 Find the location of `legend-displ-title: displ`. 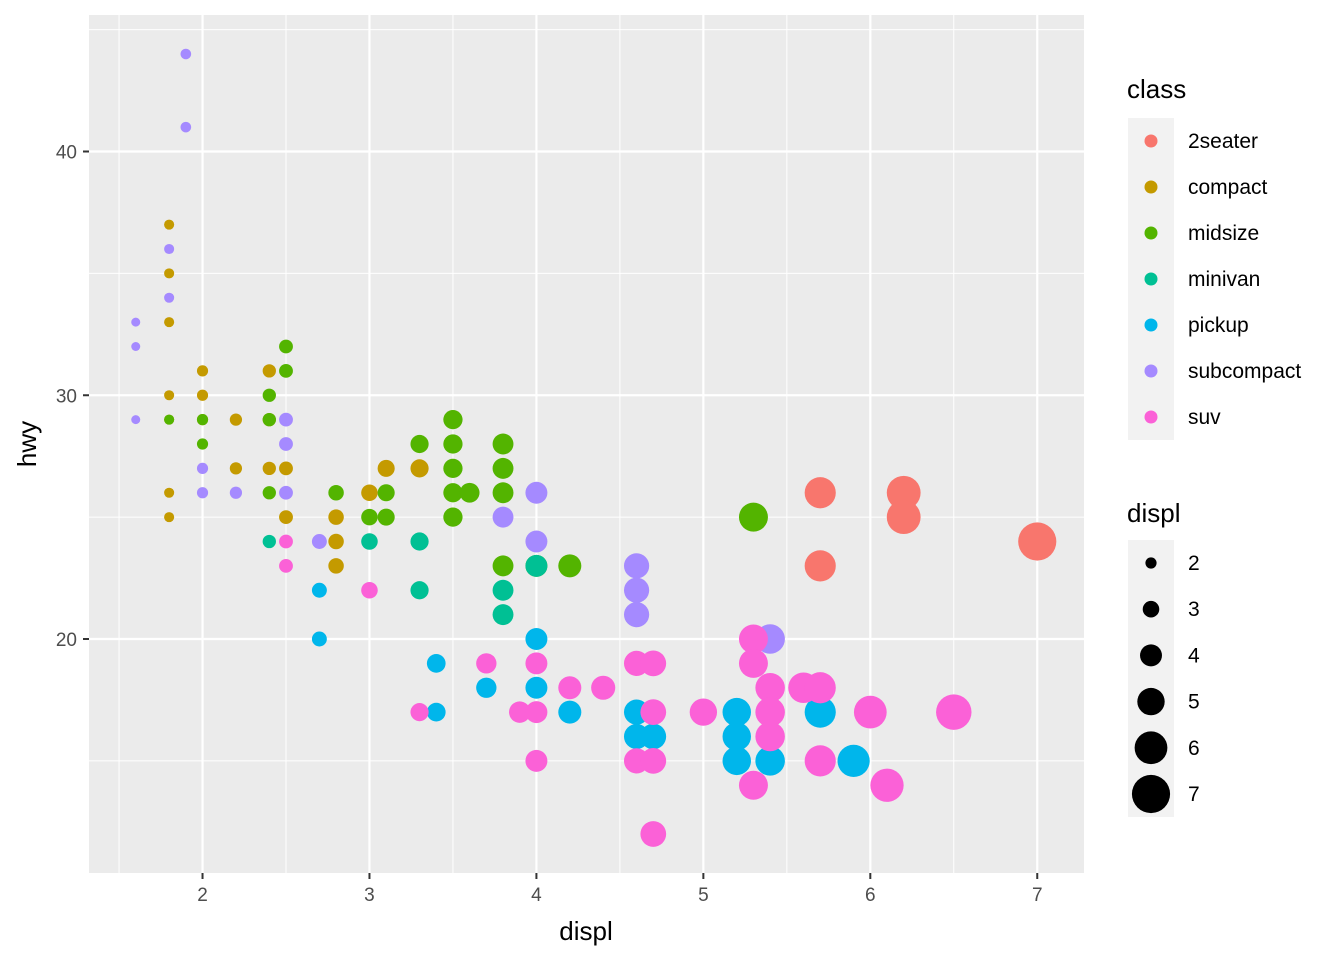

legend-displ-title: displ is located at coordinates (1153, 513).